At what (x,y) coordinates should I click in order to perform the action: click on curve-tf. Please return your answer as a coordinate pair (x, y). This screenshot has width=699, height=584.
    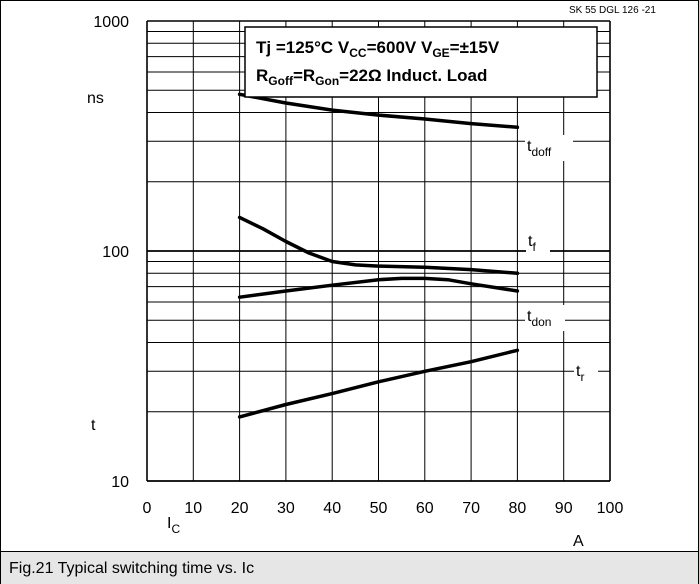
    Looking at the image, I should click on (378, 245).